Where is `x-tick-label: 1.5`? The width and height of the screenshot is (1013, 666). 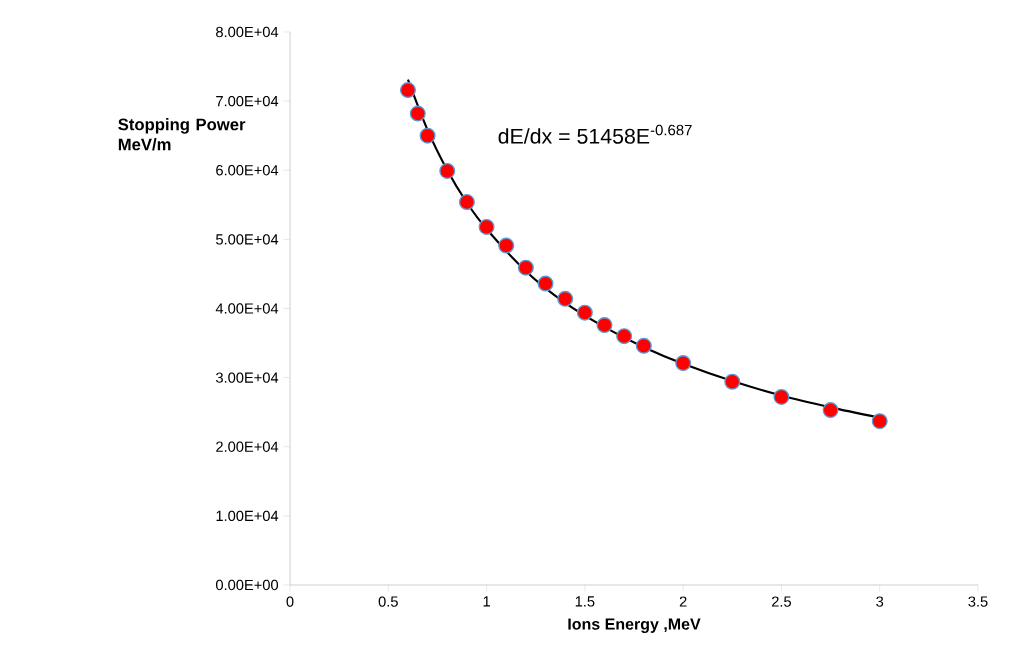
x-tick-label: 1.5 is located at coordinates (585, 601).